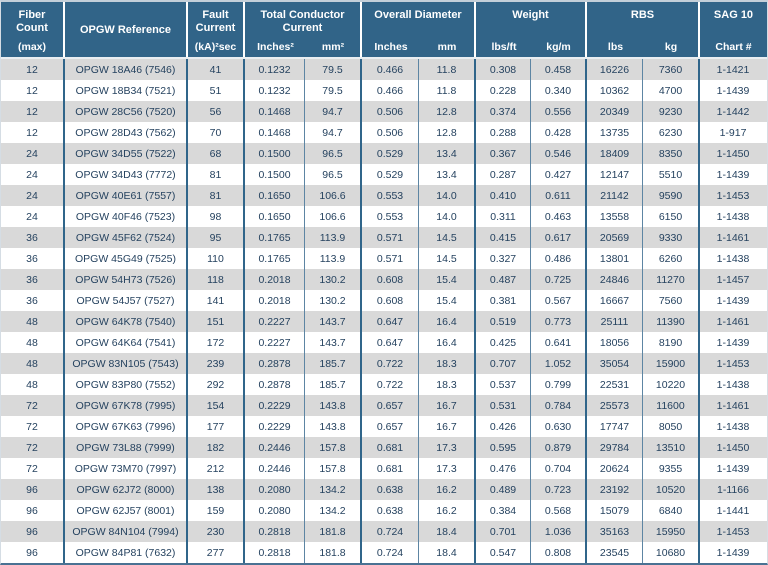  What do you see at coordinates (503, 258) in the screenshot?
I see `table-cell: 0.327` at bounding box center [503, 258].